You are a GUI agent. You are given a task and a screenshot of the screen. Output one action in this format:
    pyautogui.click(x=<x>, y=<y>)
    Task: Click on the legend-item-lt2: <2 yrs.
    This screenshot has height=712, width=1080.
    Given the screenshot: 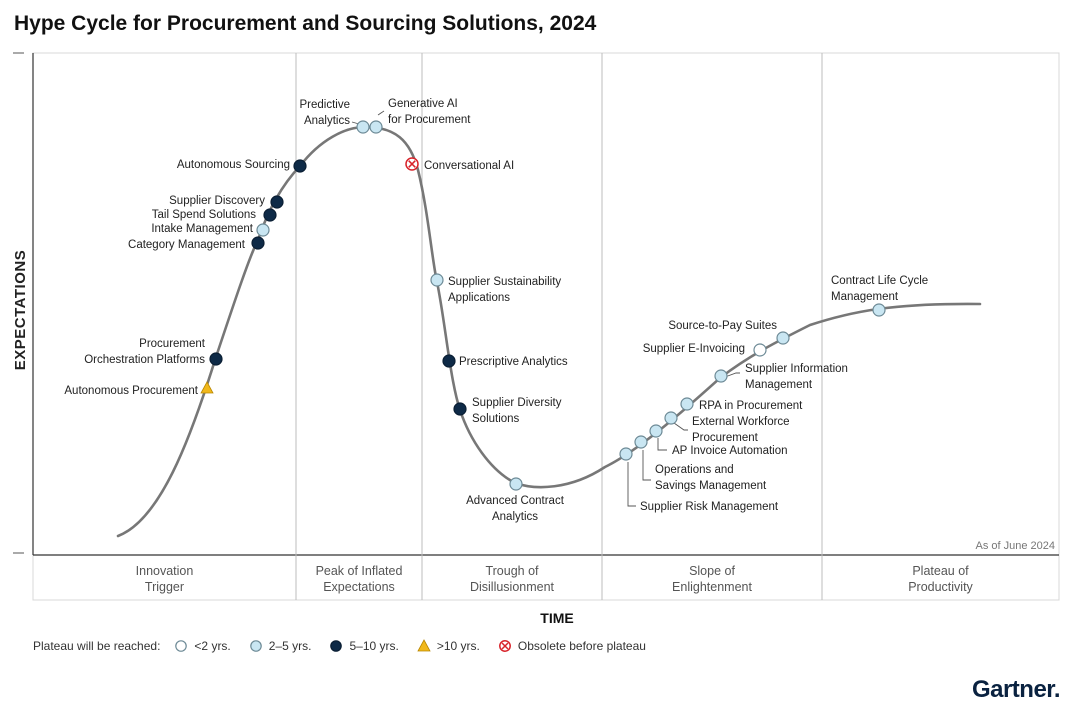 What is the action you would take?
    pyautogui.click(x=202, y=646)
    